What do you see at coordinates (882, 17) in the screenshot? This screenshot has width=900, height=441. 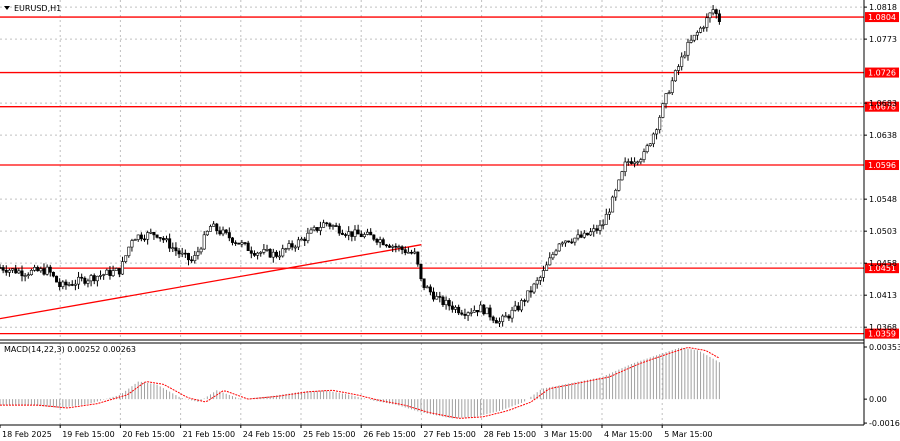 I see `level-tag-label: 1.0804` at bounding box center [882, 17].